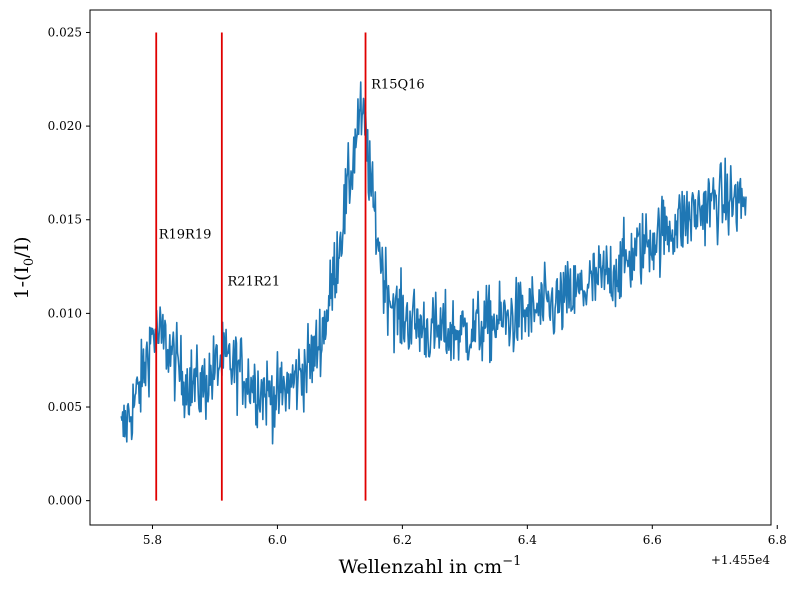  What do you see at coordinates (511, 561) in the screenshot?
I see `x-axis-label-superscript: −1` at bounding box center [511, 561].